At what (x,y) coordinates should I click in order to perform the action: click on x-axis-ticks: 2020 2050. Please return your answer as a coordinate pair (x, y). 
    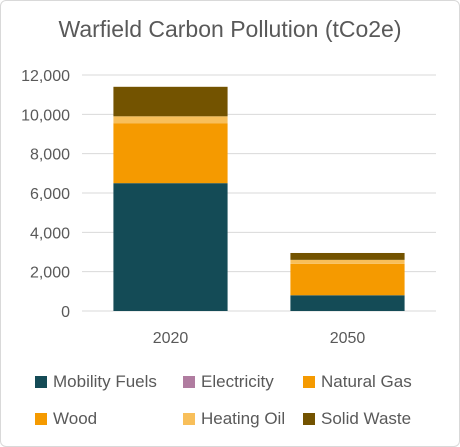
    Looking at the image, I should click on (259, 338).